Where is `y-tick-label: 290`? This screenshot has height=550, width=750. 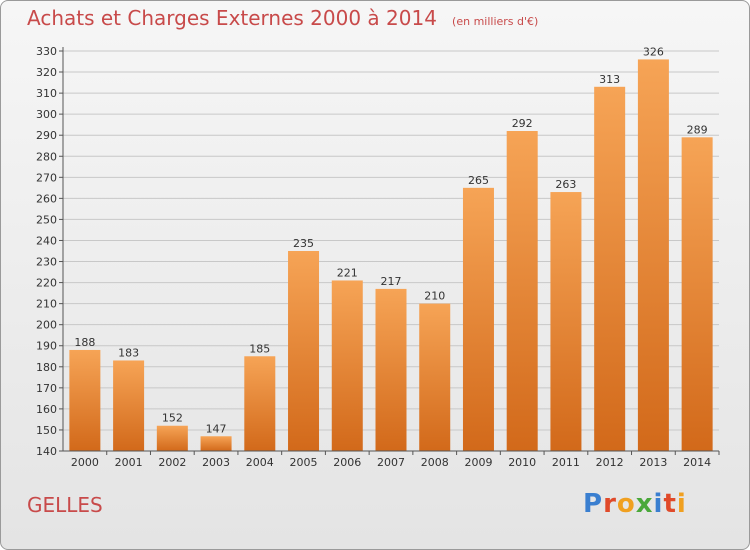 y-tick-label: 290 is located at coordinates (46, 135).